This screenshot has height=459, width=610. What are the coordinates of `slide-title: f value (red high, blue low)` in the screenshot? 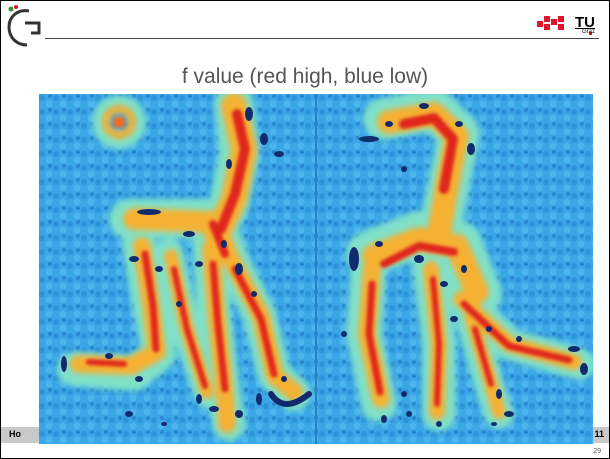 It's located at (305, 76).